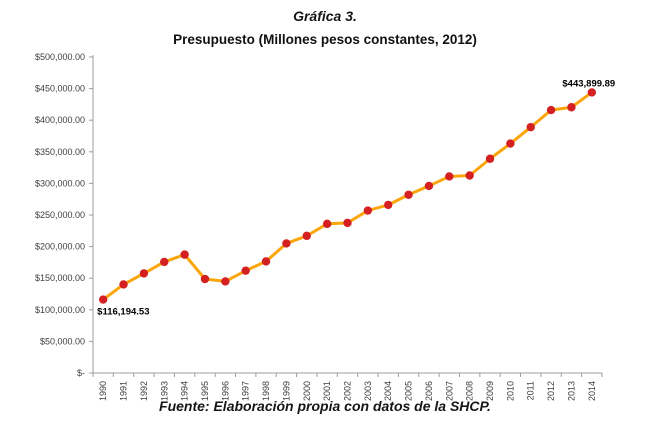 The image size is (650, 431). Describe the element at coordinates (205, 279) in the screenshot. I see `data-point-1995` at that location.